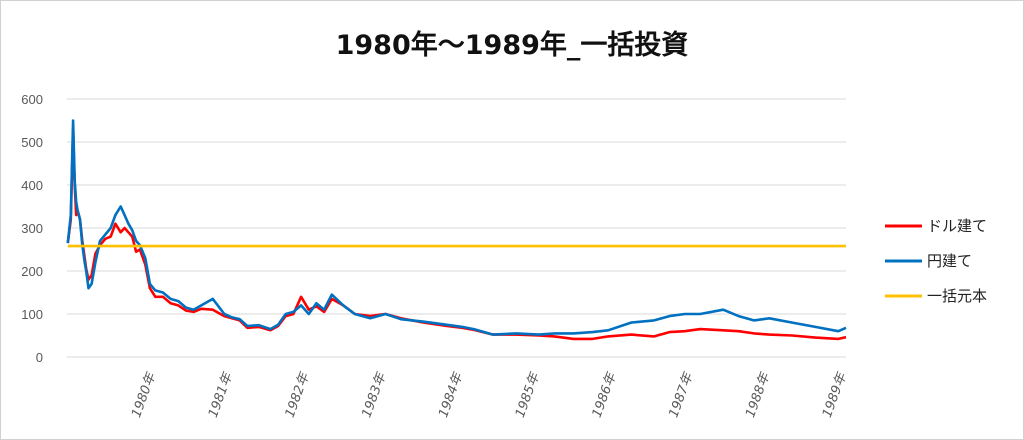  I want to click on x-tick-label: 1980年, so click(144, 394).